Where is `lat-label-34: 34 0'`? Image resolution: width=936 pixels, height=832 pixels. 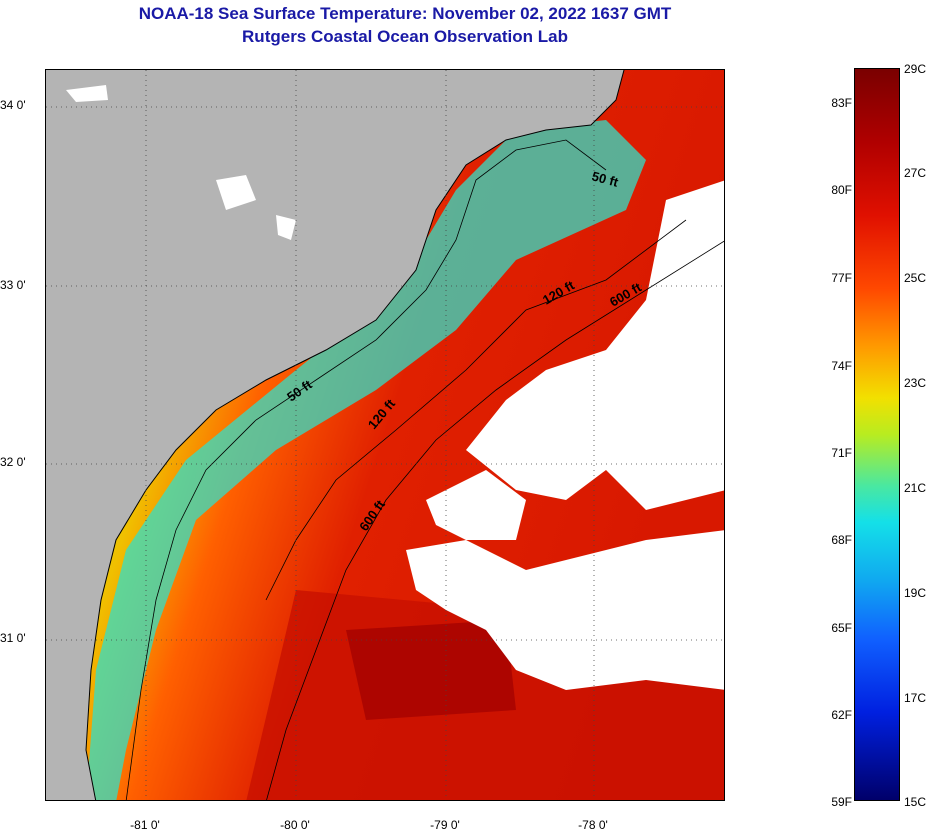
lat-label-34: 34 0' is located at coordinates (13, 105).